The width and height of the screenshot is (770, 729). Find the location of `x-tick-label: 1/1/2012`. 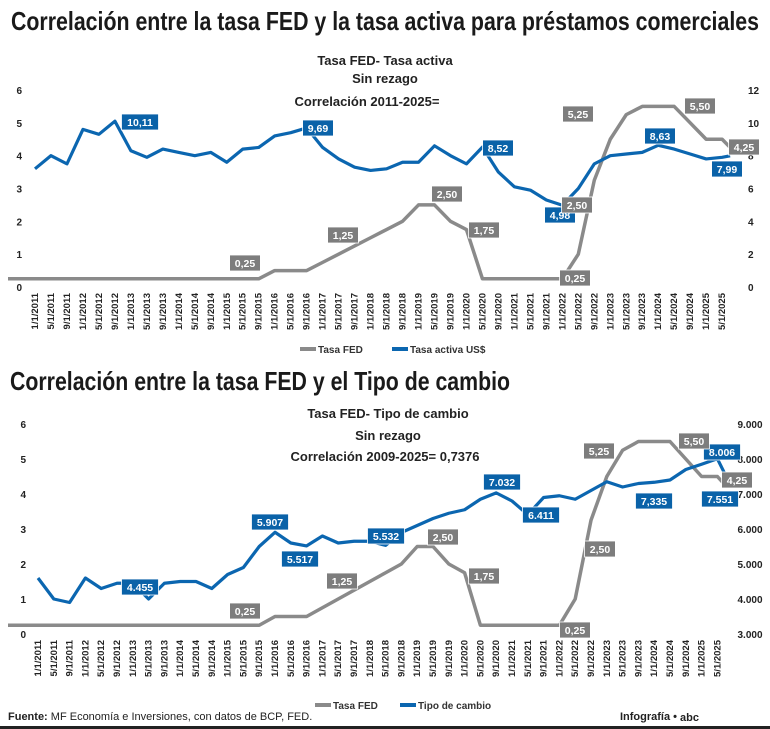

x-tick-label: 1/1/2012 is located at coordinates (83, 311).